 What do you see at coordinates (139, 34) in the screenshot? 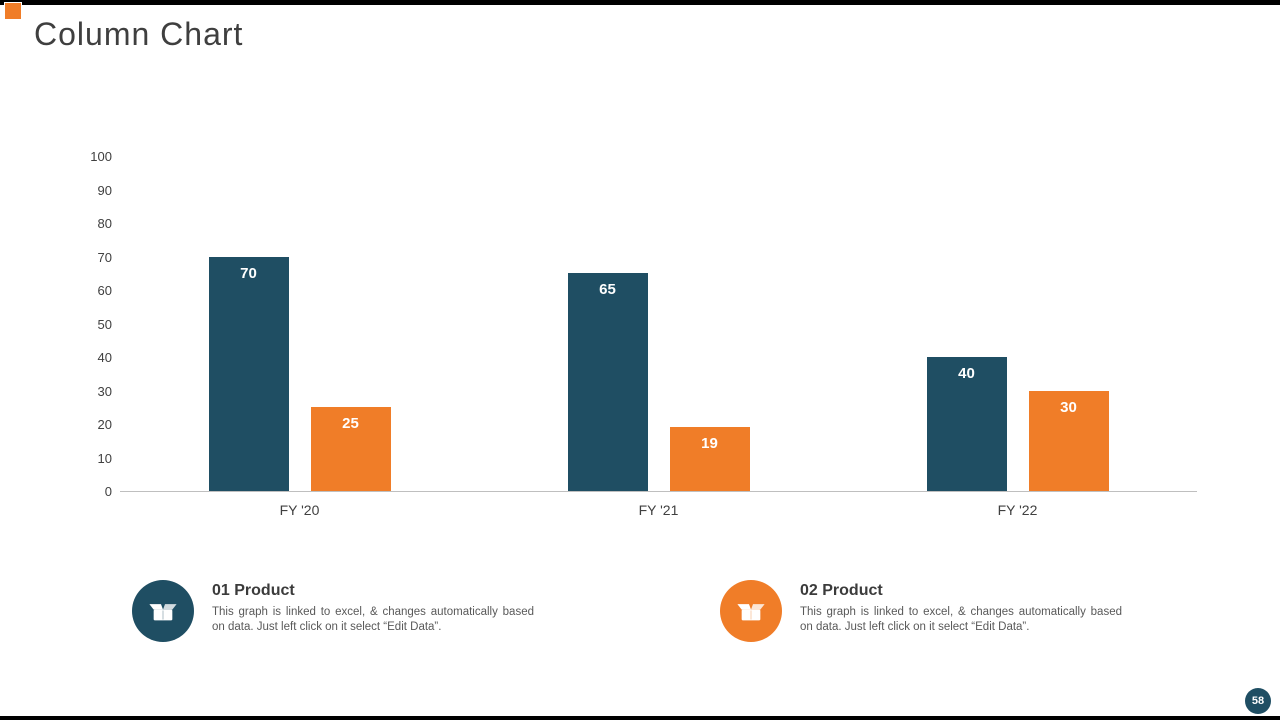
I see `slide-title: Column Chart` at bounding box center [139, 34].